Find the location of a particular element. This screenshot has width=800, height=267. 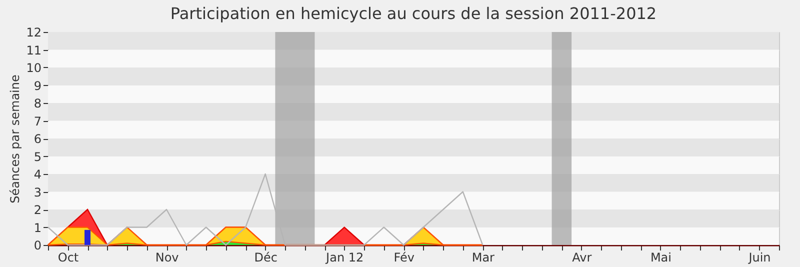

y-tick-label: 6 is located at coordinates (38, 139).